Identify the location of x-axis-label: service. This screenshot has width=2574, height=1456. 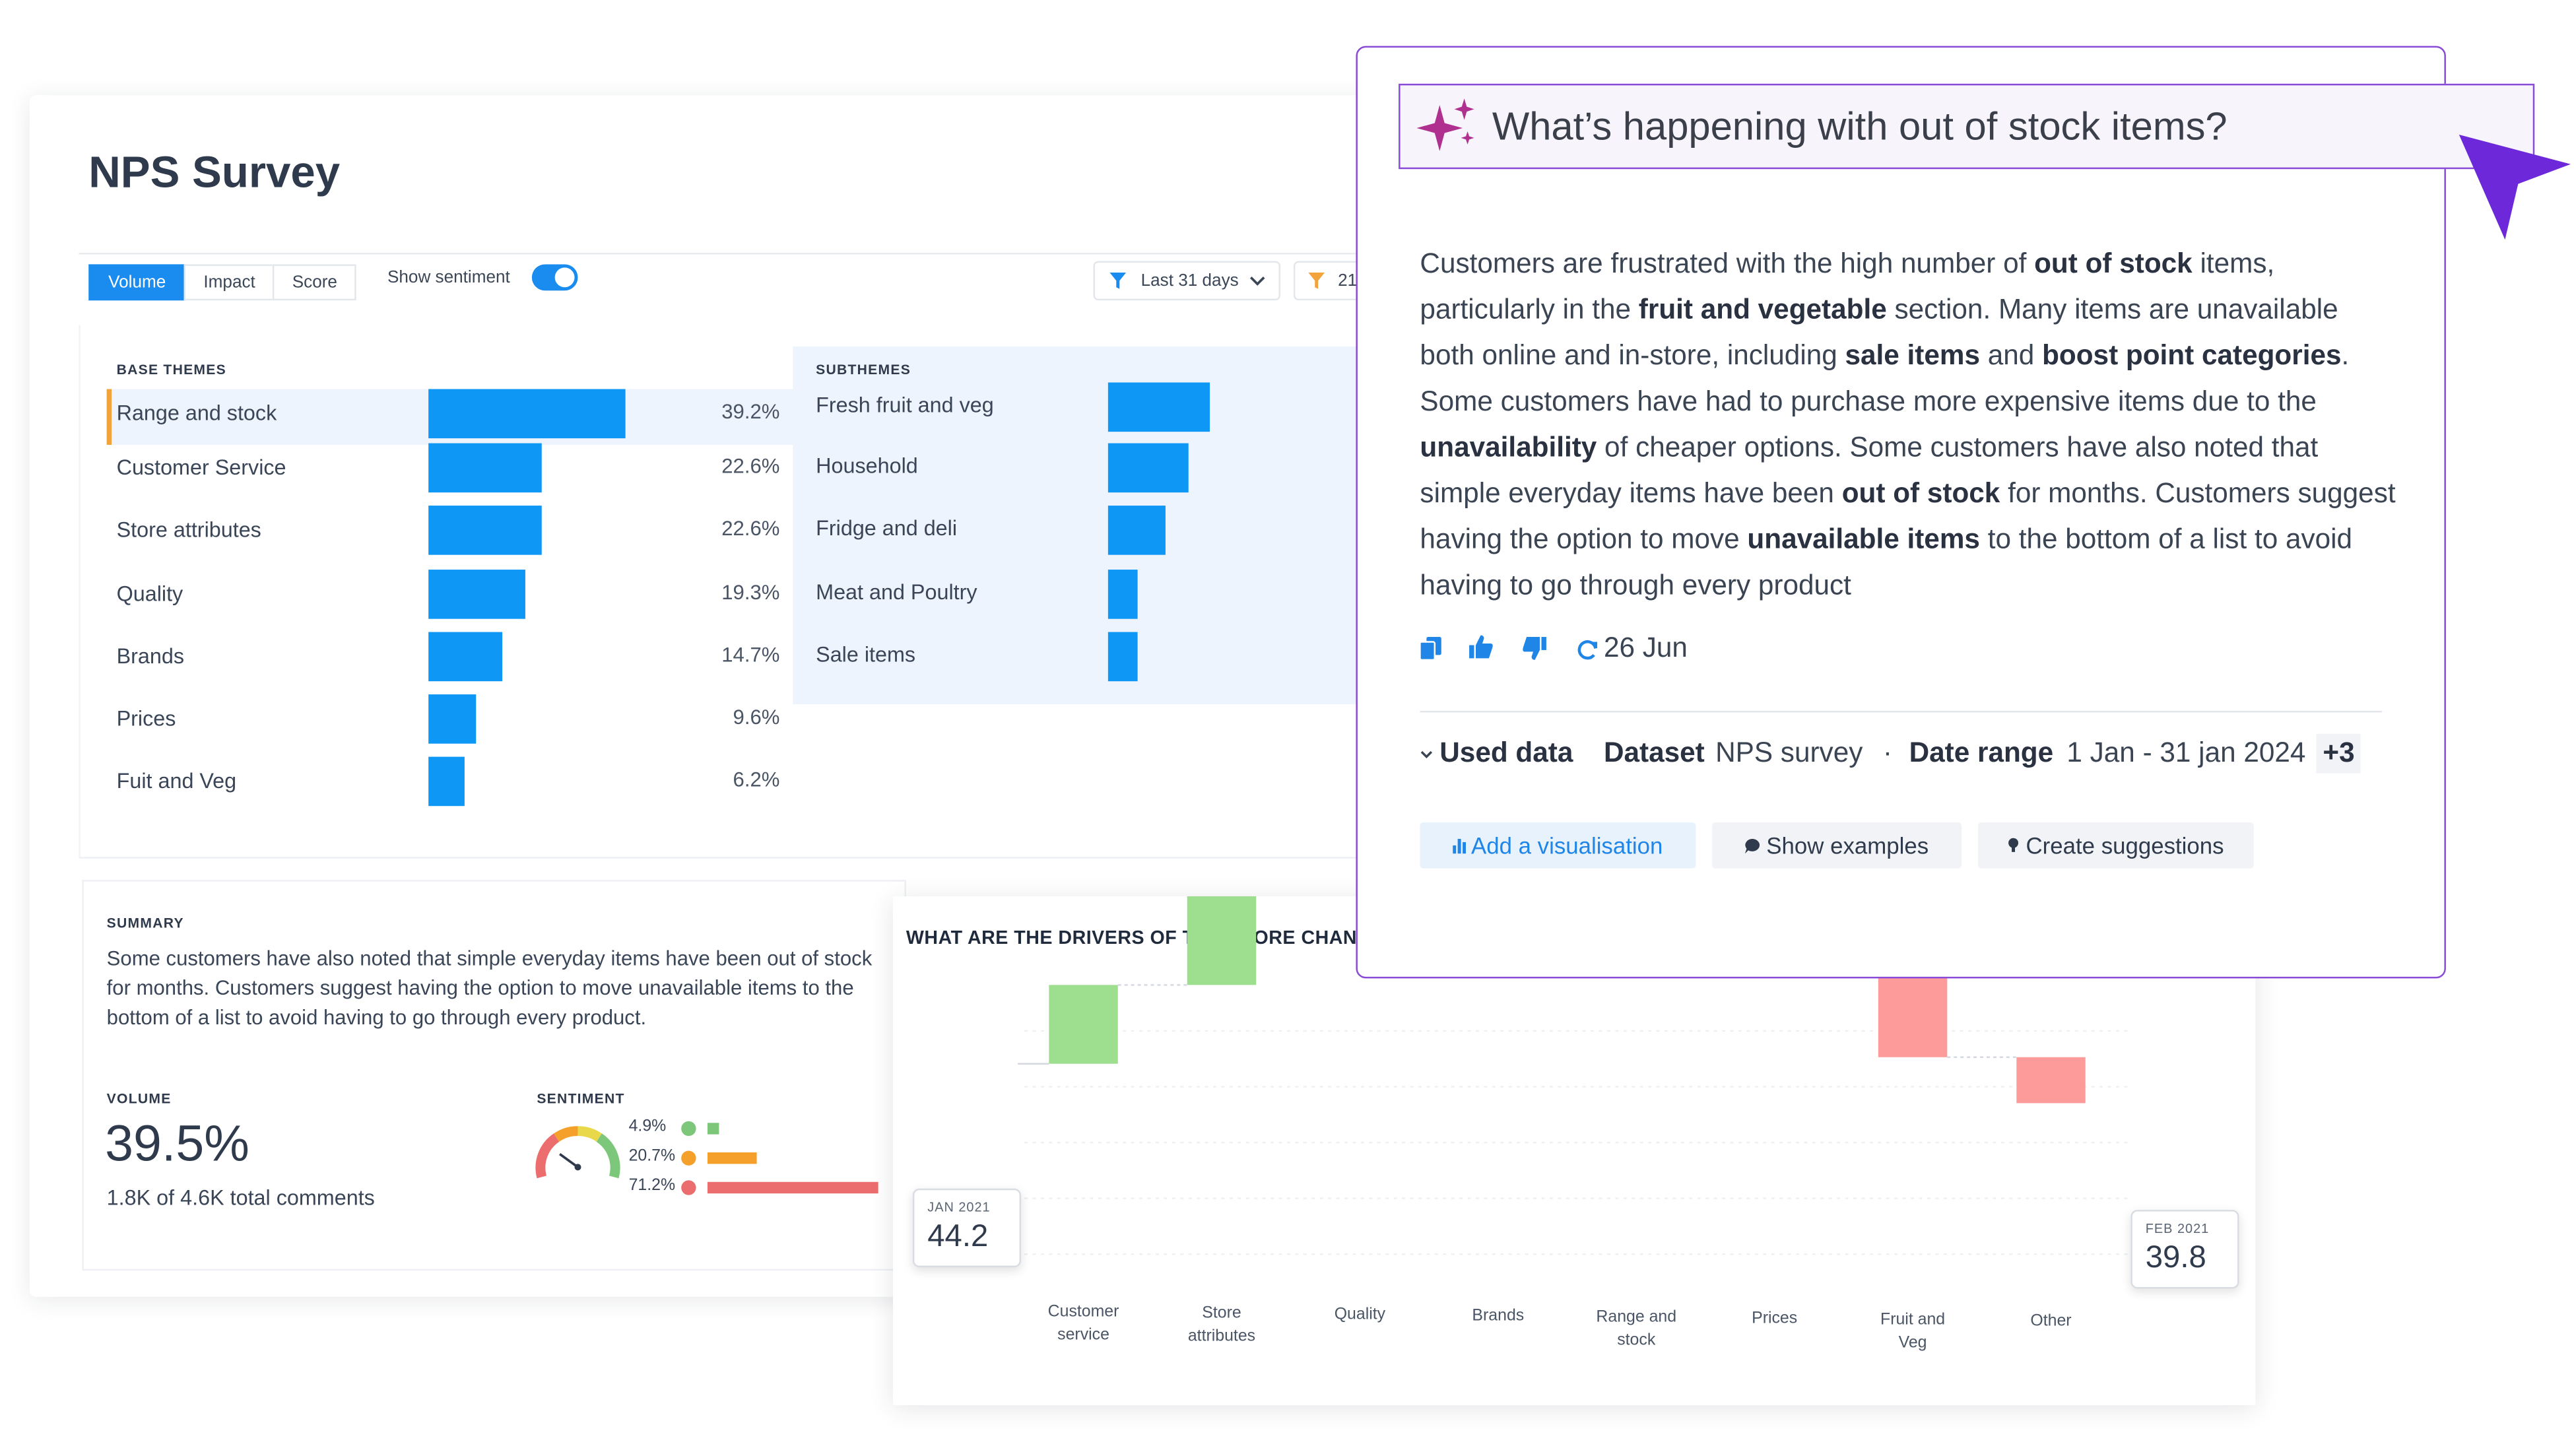
(1083, 1334).